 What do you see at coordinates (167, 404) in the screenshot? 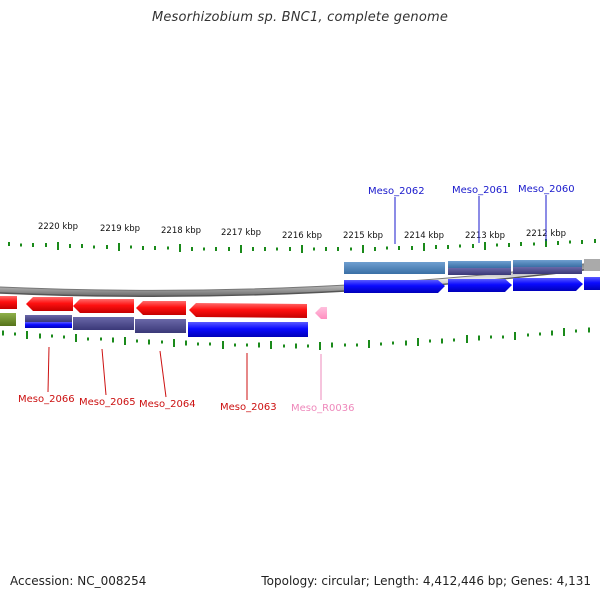
I see `gene-label-meso-2064: Meso_2064` at bounding box center [167, 404].